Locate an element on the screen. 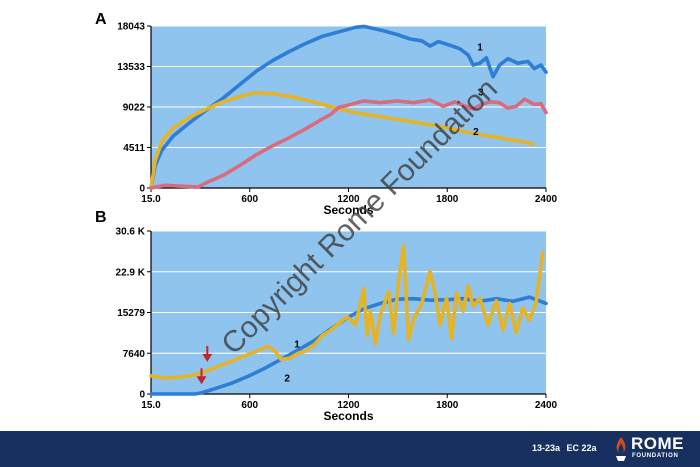 The height and width of the screenshot is (467, 700). y-tick-label: 30.6 K is located at coordinates (131, 232).